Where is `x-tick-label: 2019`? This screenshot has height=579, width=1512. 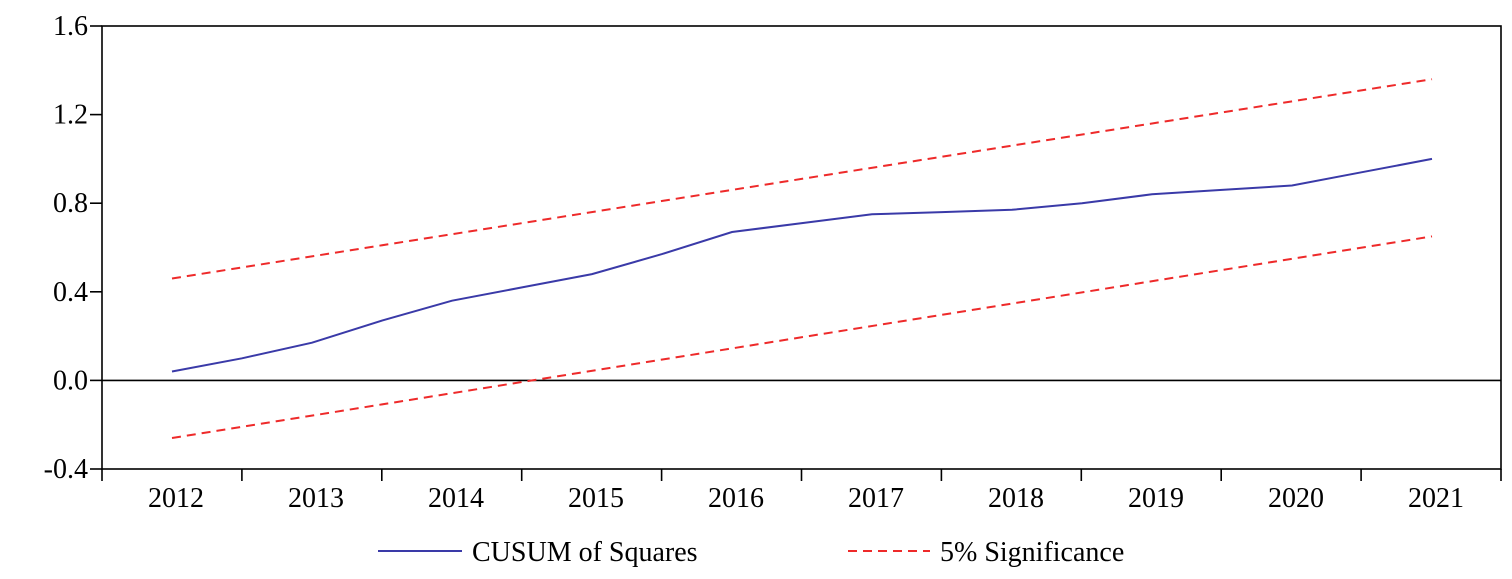 x-tick-label: 2019 is located at coordinates (1156, 498).